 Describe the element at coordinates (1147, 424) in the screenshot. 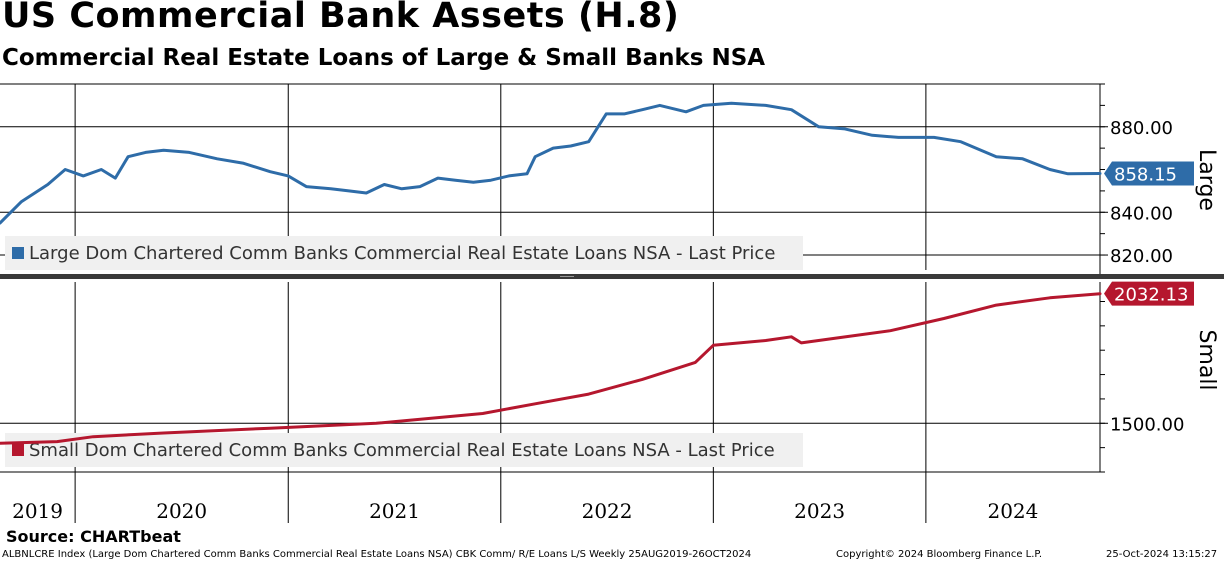

I see `y-tick-label: 1500.00` at that location.